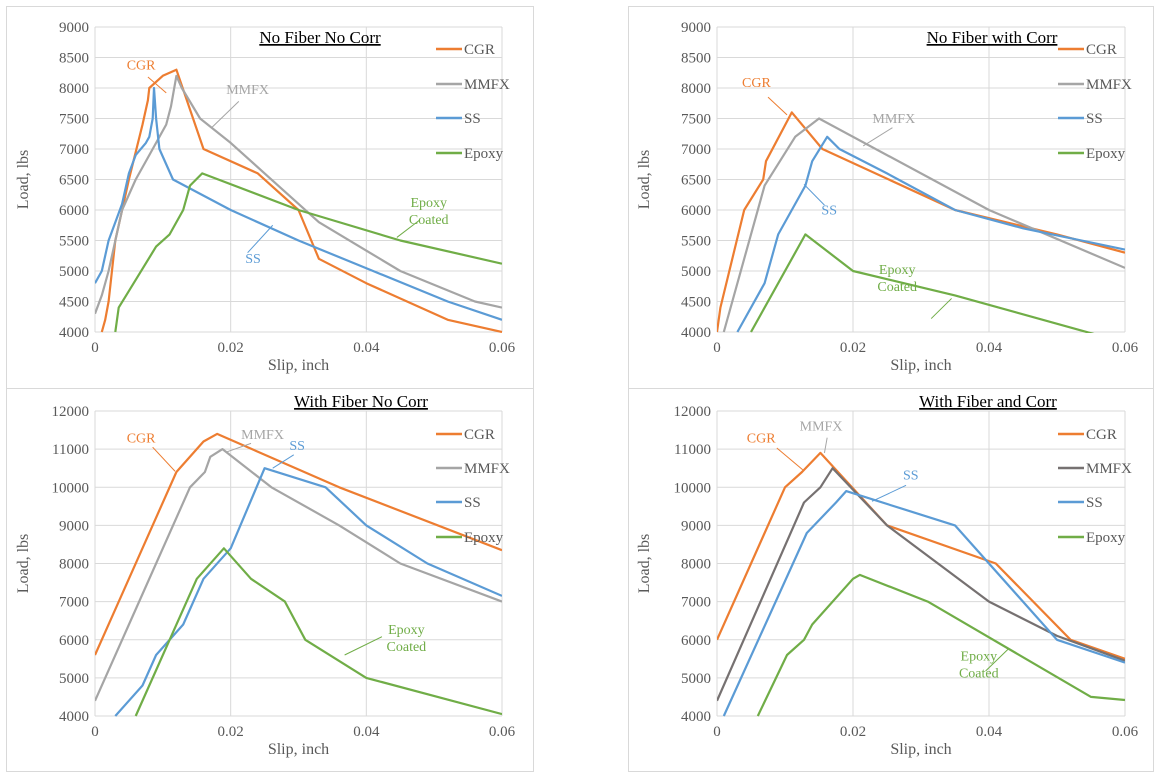 The height and width of the screenshot is (772, 1154). I want to click on series-line-ss, so click(308, 592).